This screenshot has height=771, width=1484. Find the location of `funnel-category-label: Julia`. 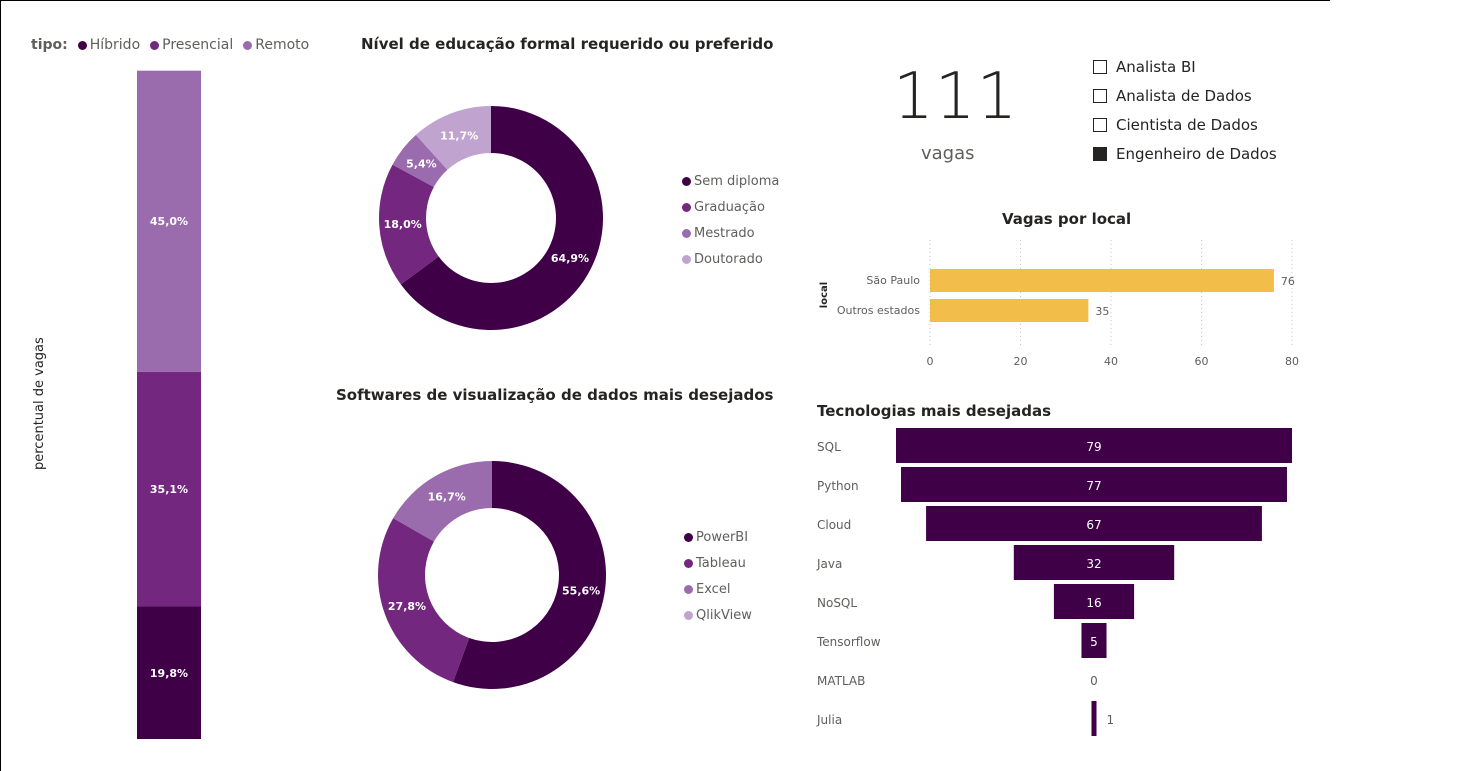

funnel-category-label: Julia is located at coordinates (829, 720).